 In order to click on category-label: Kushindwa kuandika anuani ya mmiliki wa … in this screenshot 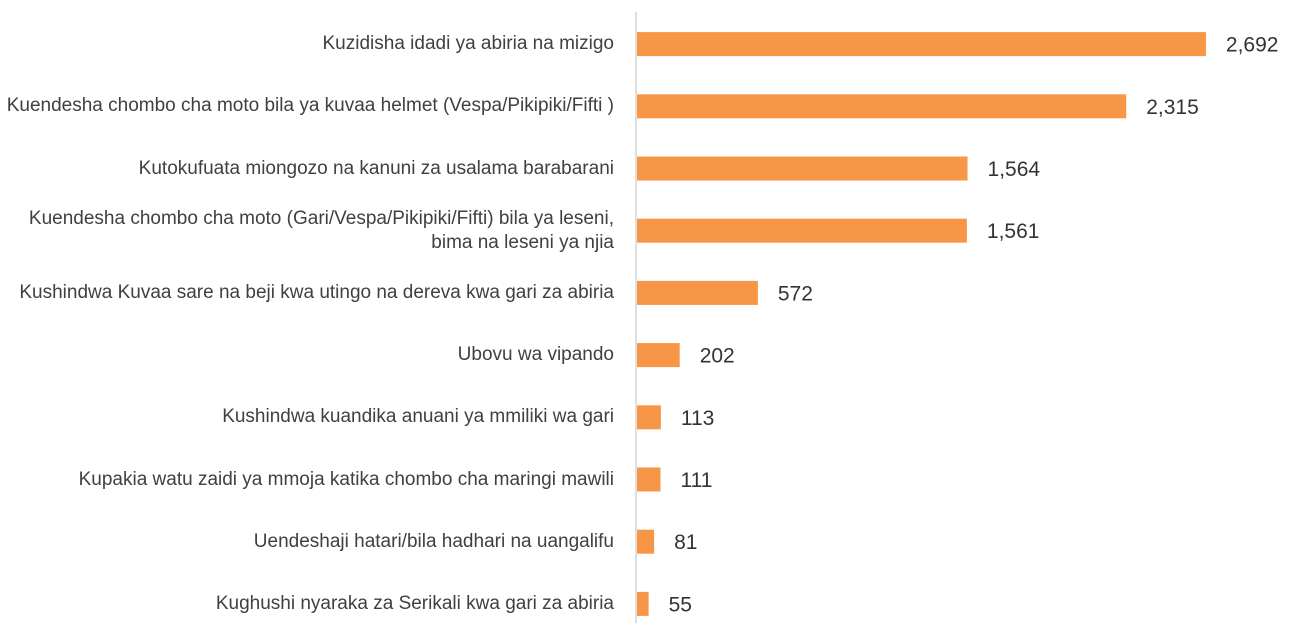, I will do `click(418, 417)`.